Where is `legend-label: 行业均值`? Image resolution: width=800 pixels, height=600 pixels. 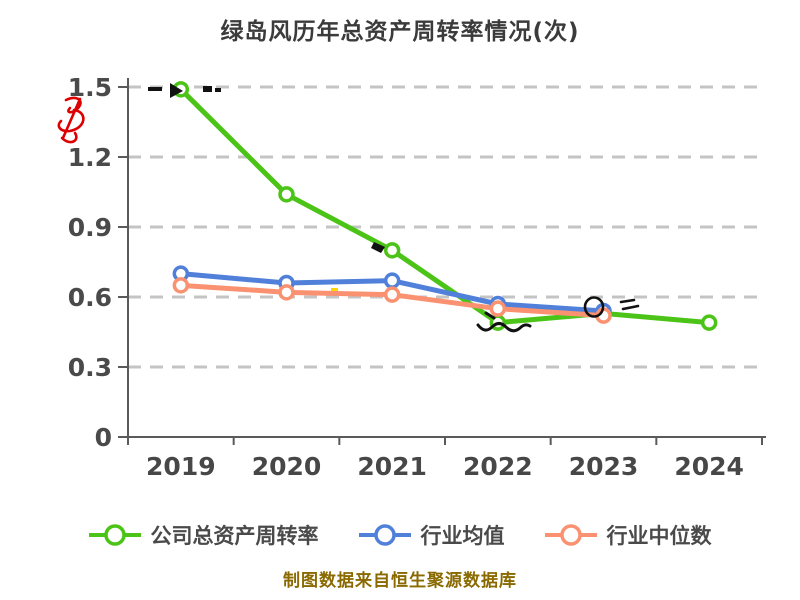
legend-label: 行业均值 is located at coordinates (462, 536).